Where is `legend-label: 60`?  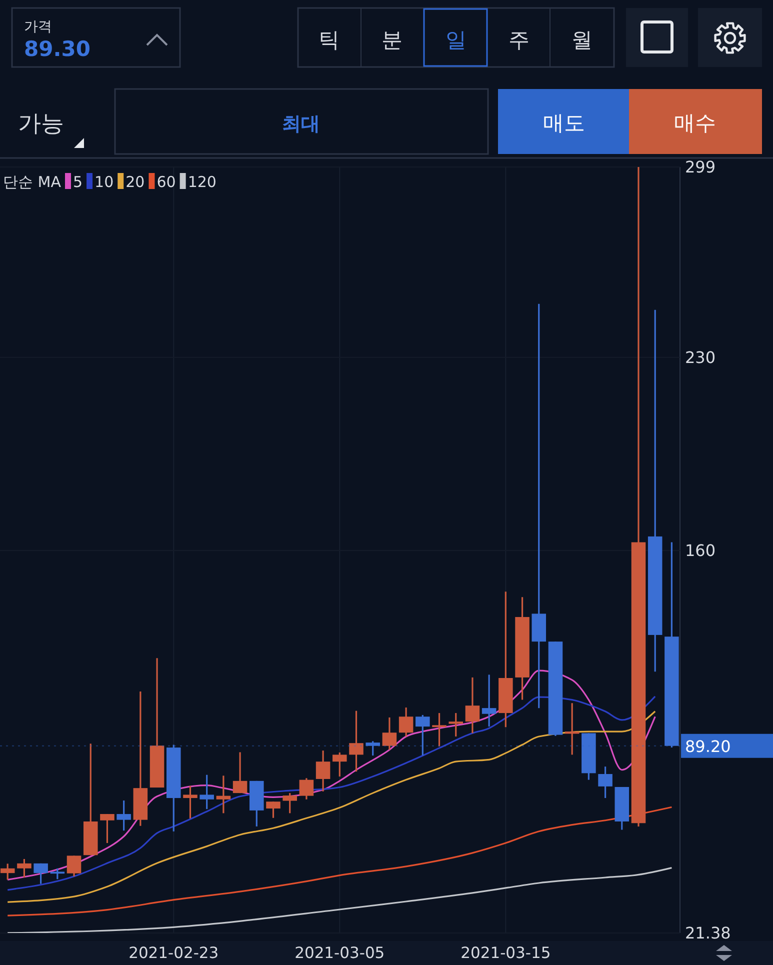
legend-label: 60 is located at coordinates (166, 182).